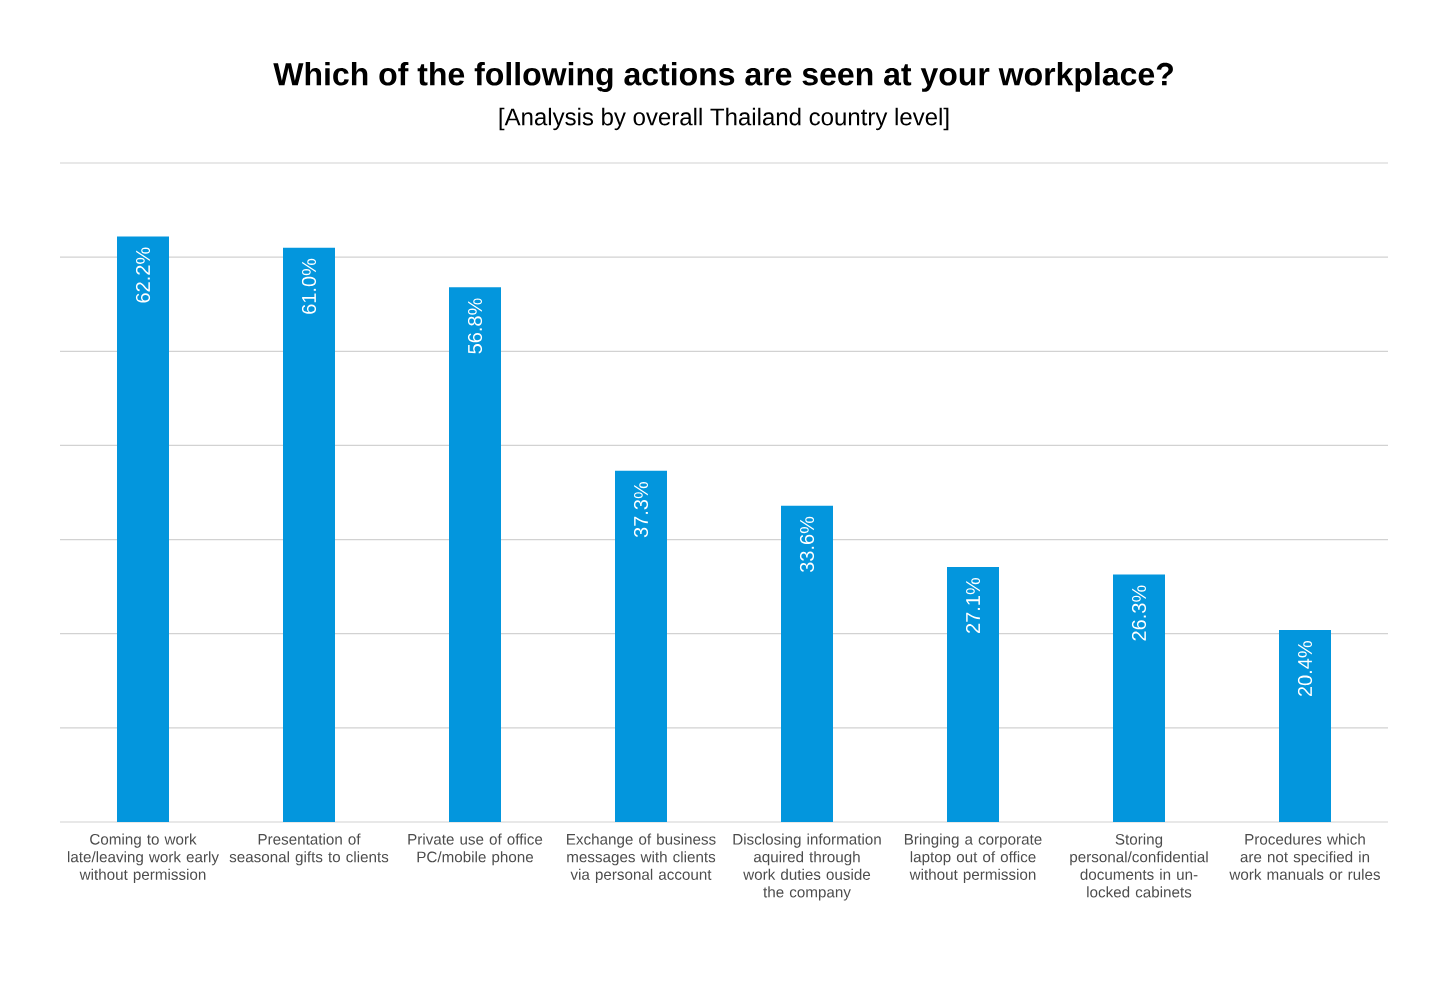 Image resolution: width=1449 pixels, height=1003 pixels. I want to click on data-label: 27.1%, so click(973, 605).